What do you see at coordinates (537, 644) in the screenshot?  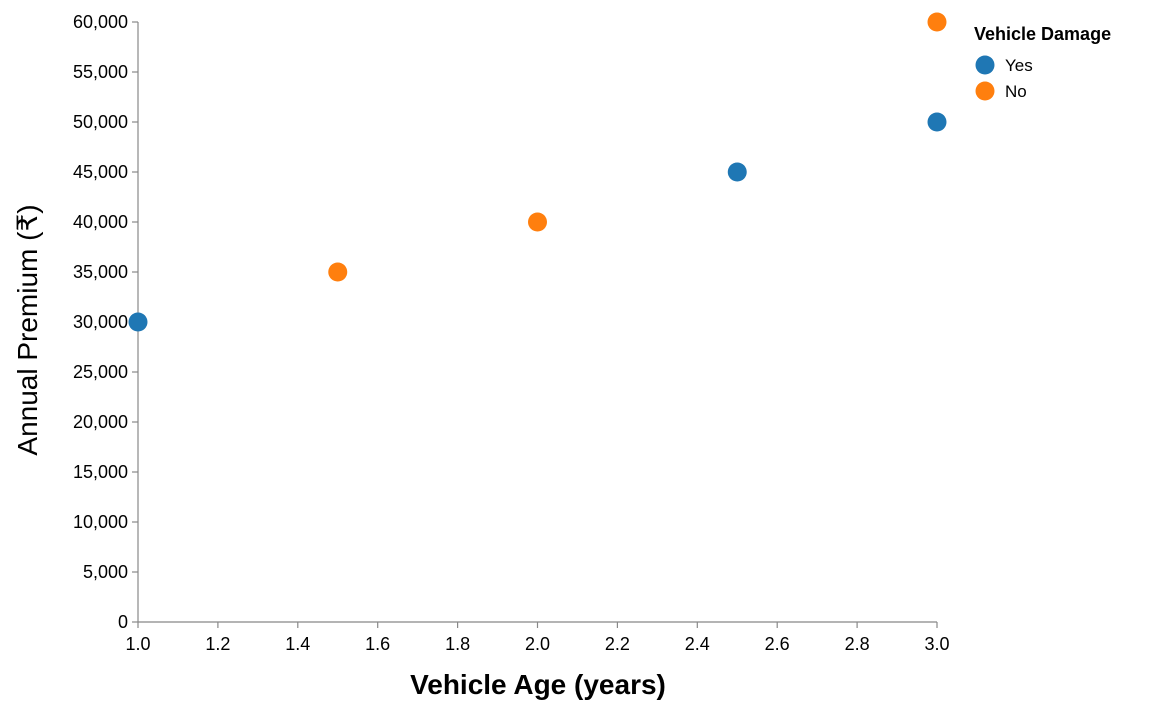 I see `x-tick-label: 2.0` at bounding box center [537, 644].